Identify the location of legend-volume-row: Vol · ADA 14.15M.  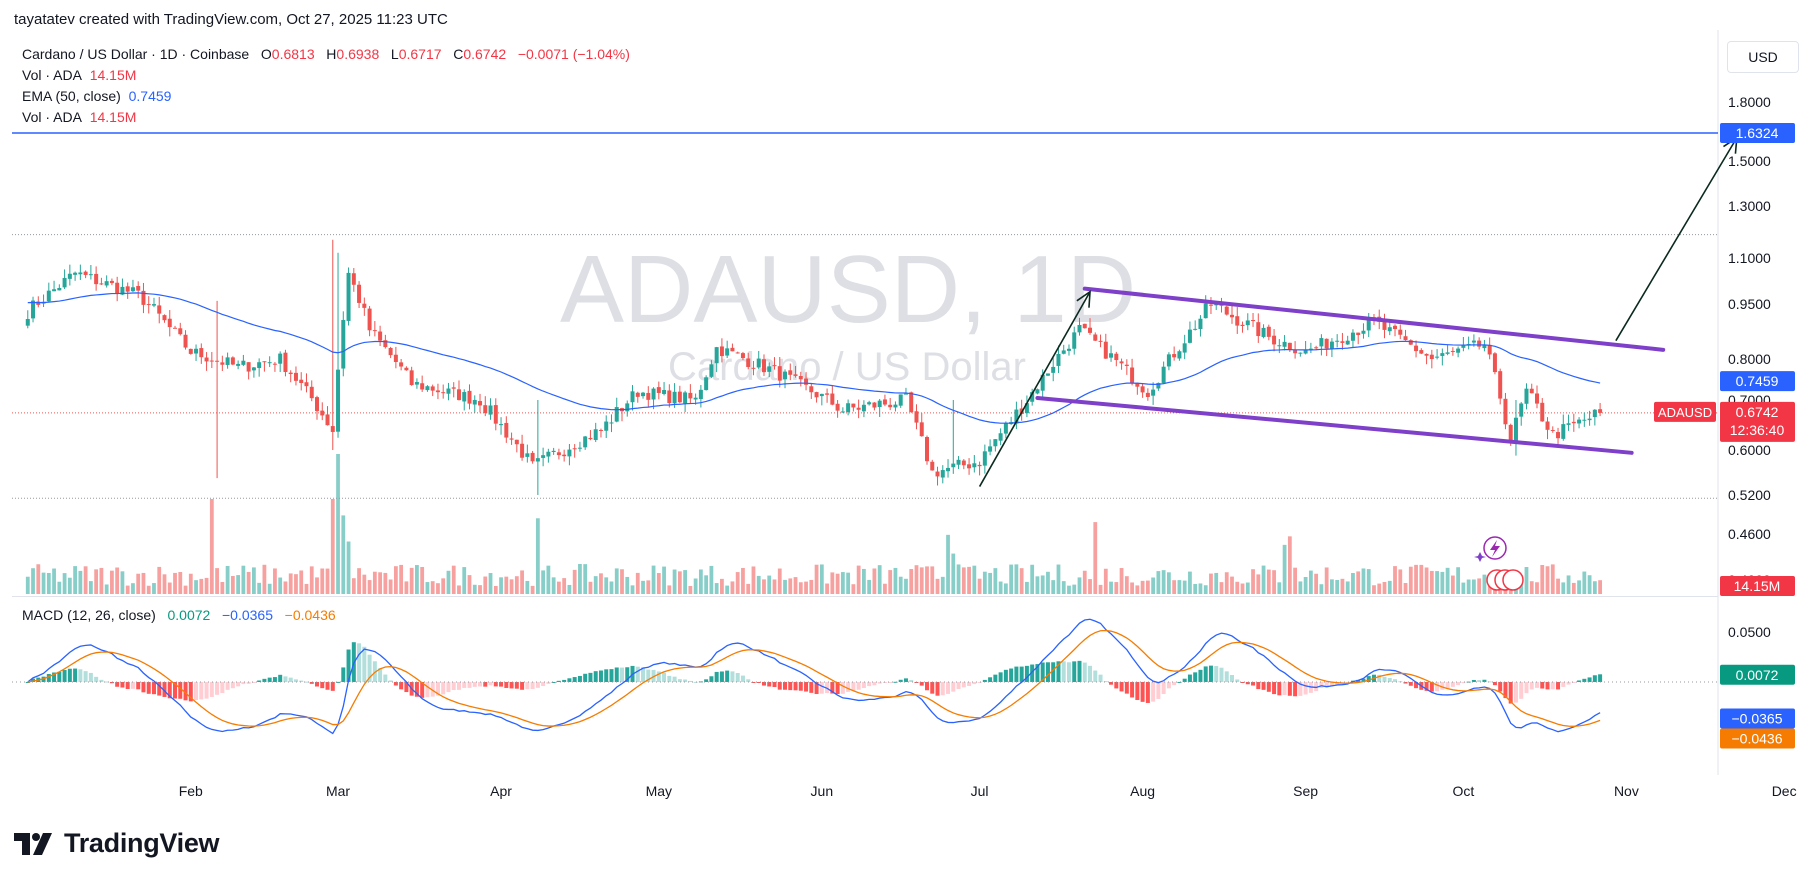
(326, 75).